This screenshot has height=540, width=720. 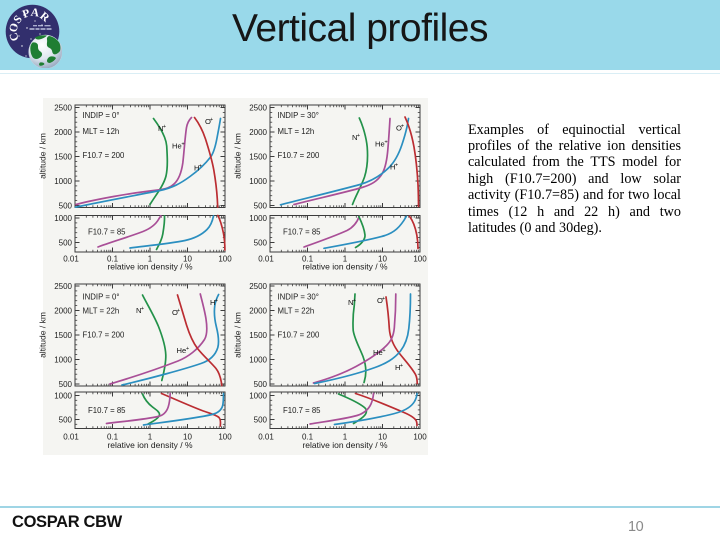 I want to click on svg-text: C, so click(x=15, y=36).